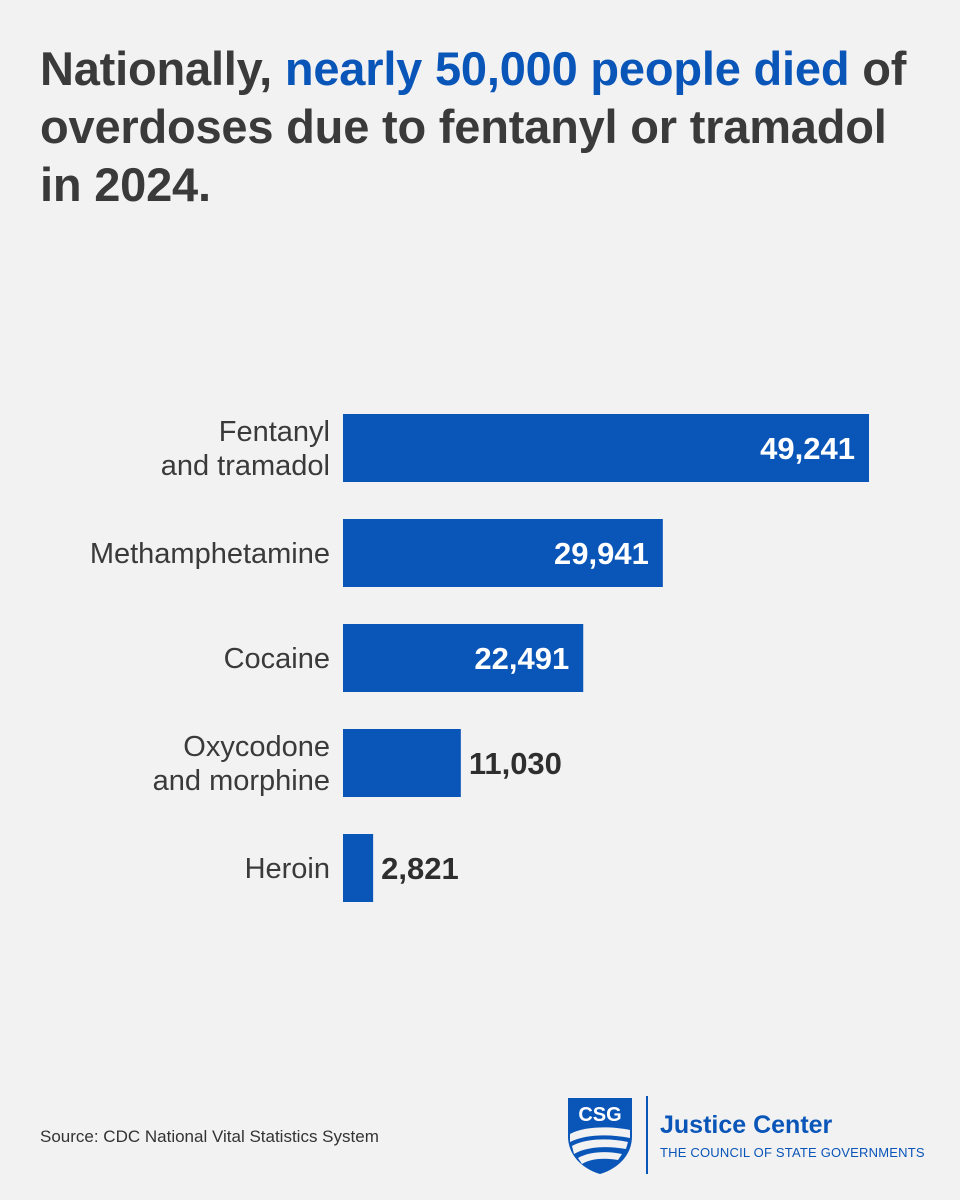 The width and height of the screenshot is (960, 1200). Describe the element at coordinates (599, 1115) in the screenshot. I see `logo-badge-text: CSG` at that location.